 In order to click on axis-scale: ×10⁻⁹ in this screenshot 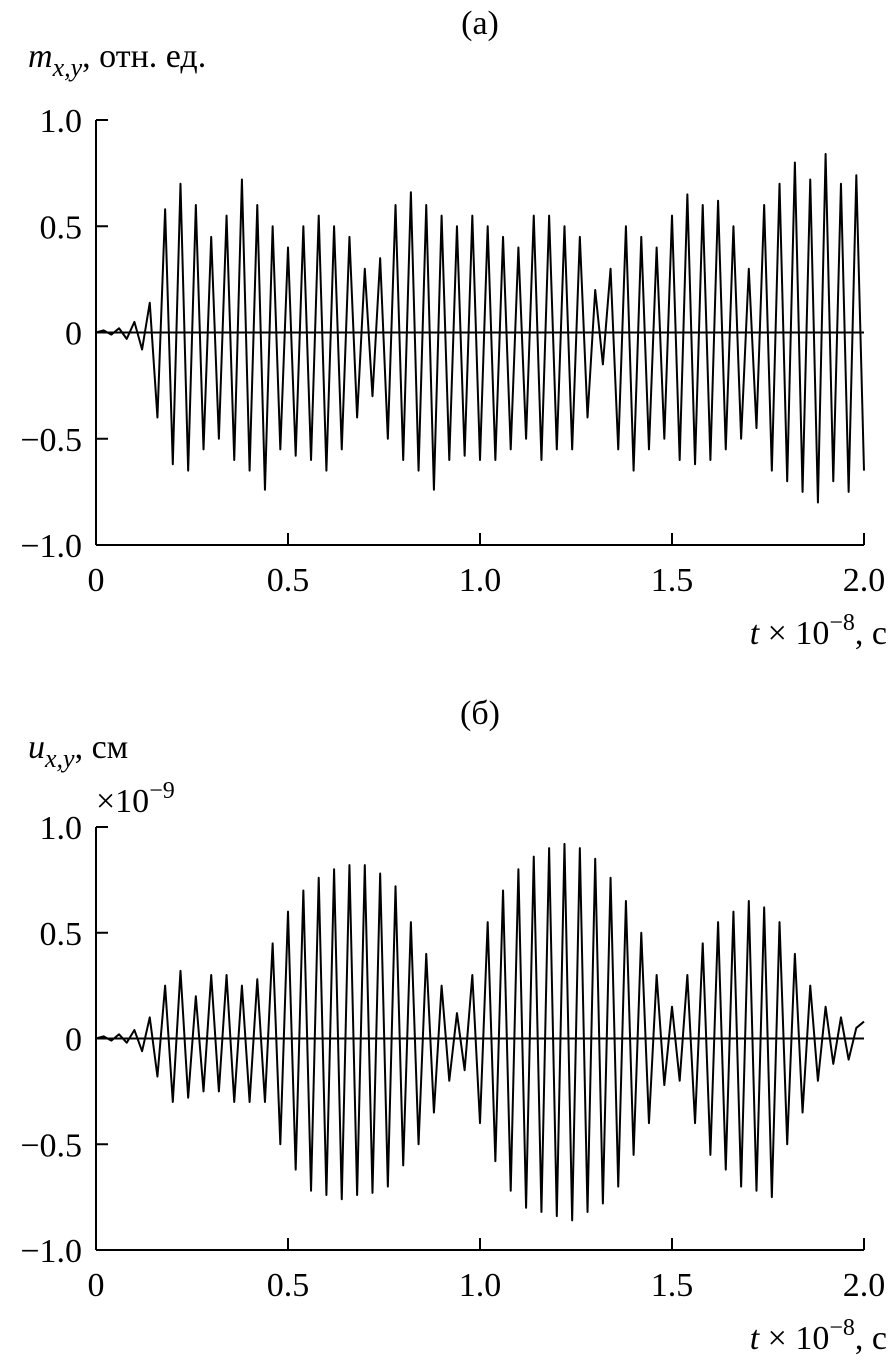, I will do `click(135, 799)`.